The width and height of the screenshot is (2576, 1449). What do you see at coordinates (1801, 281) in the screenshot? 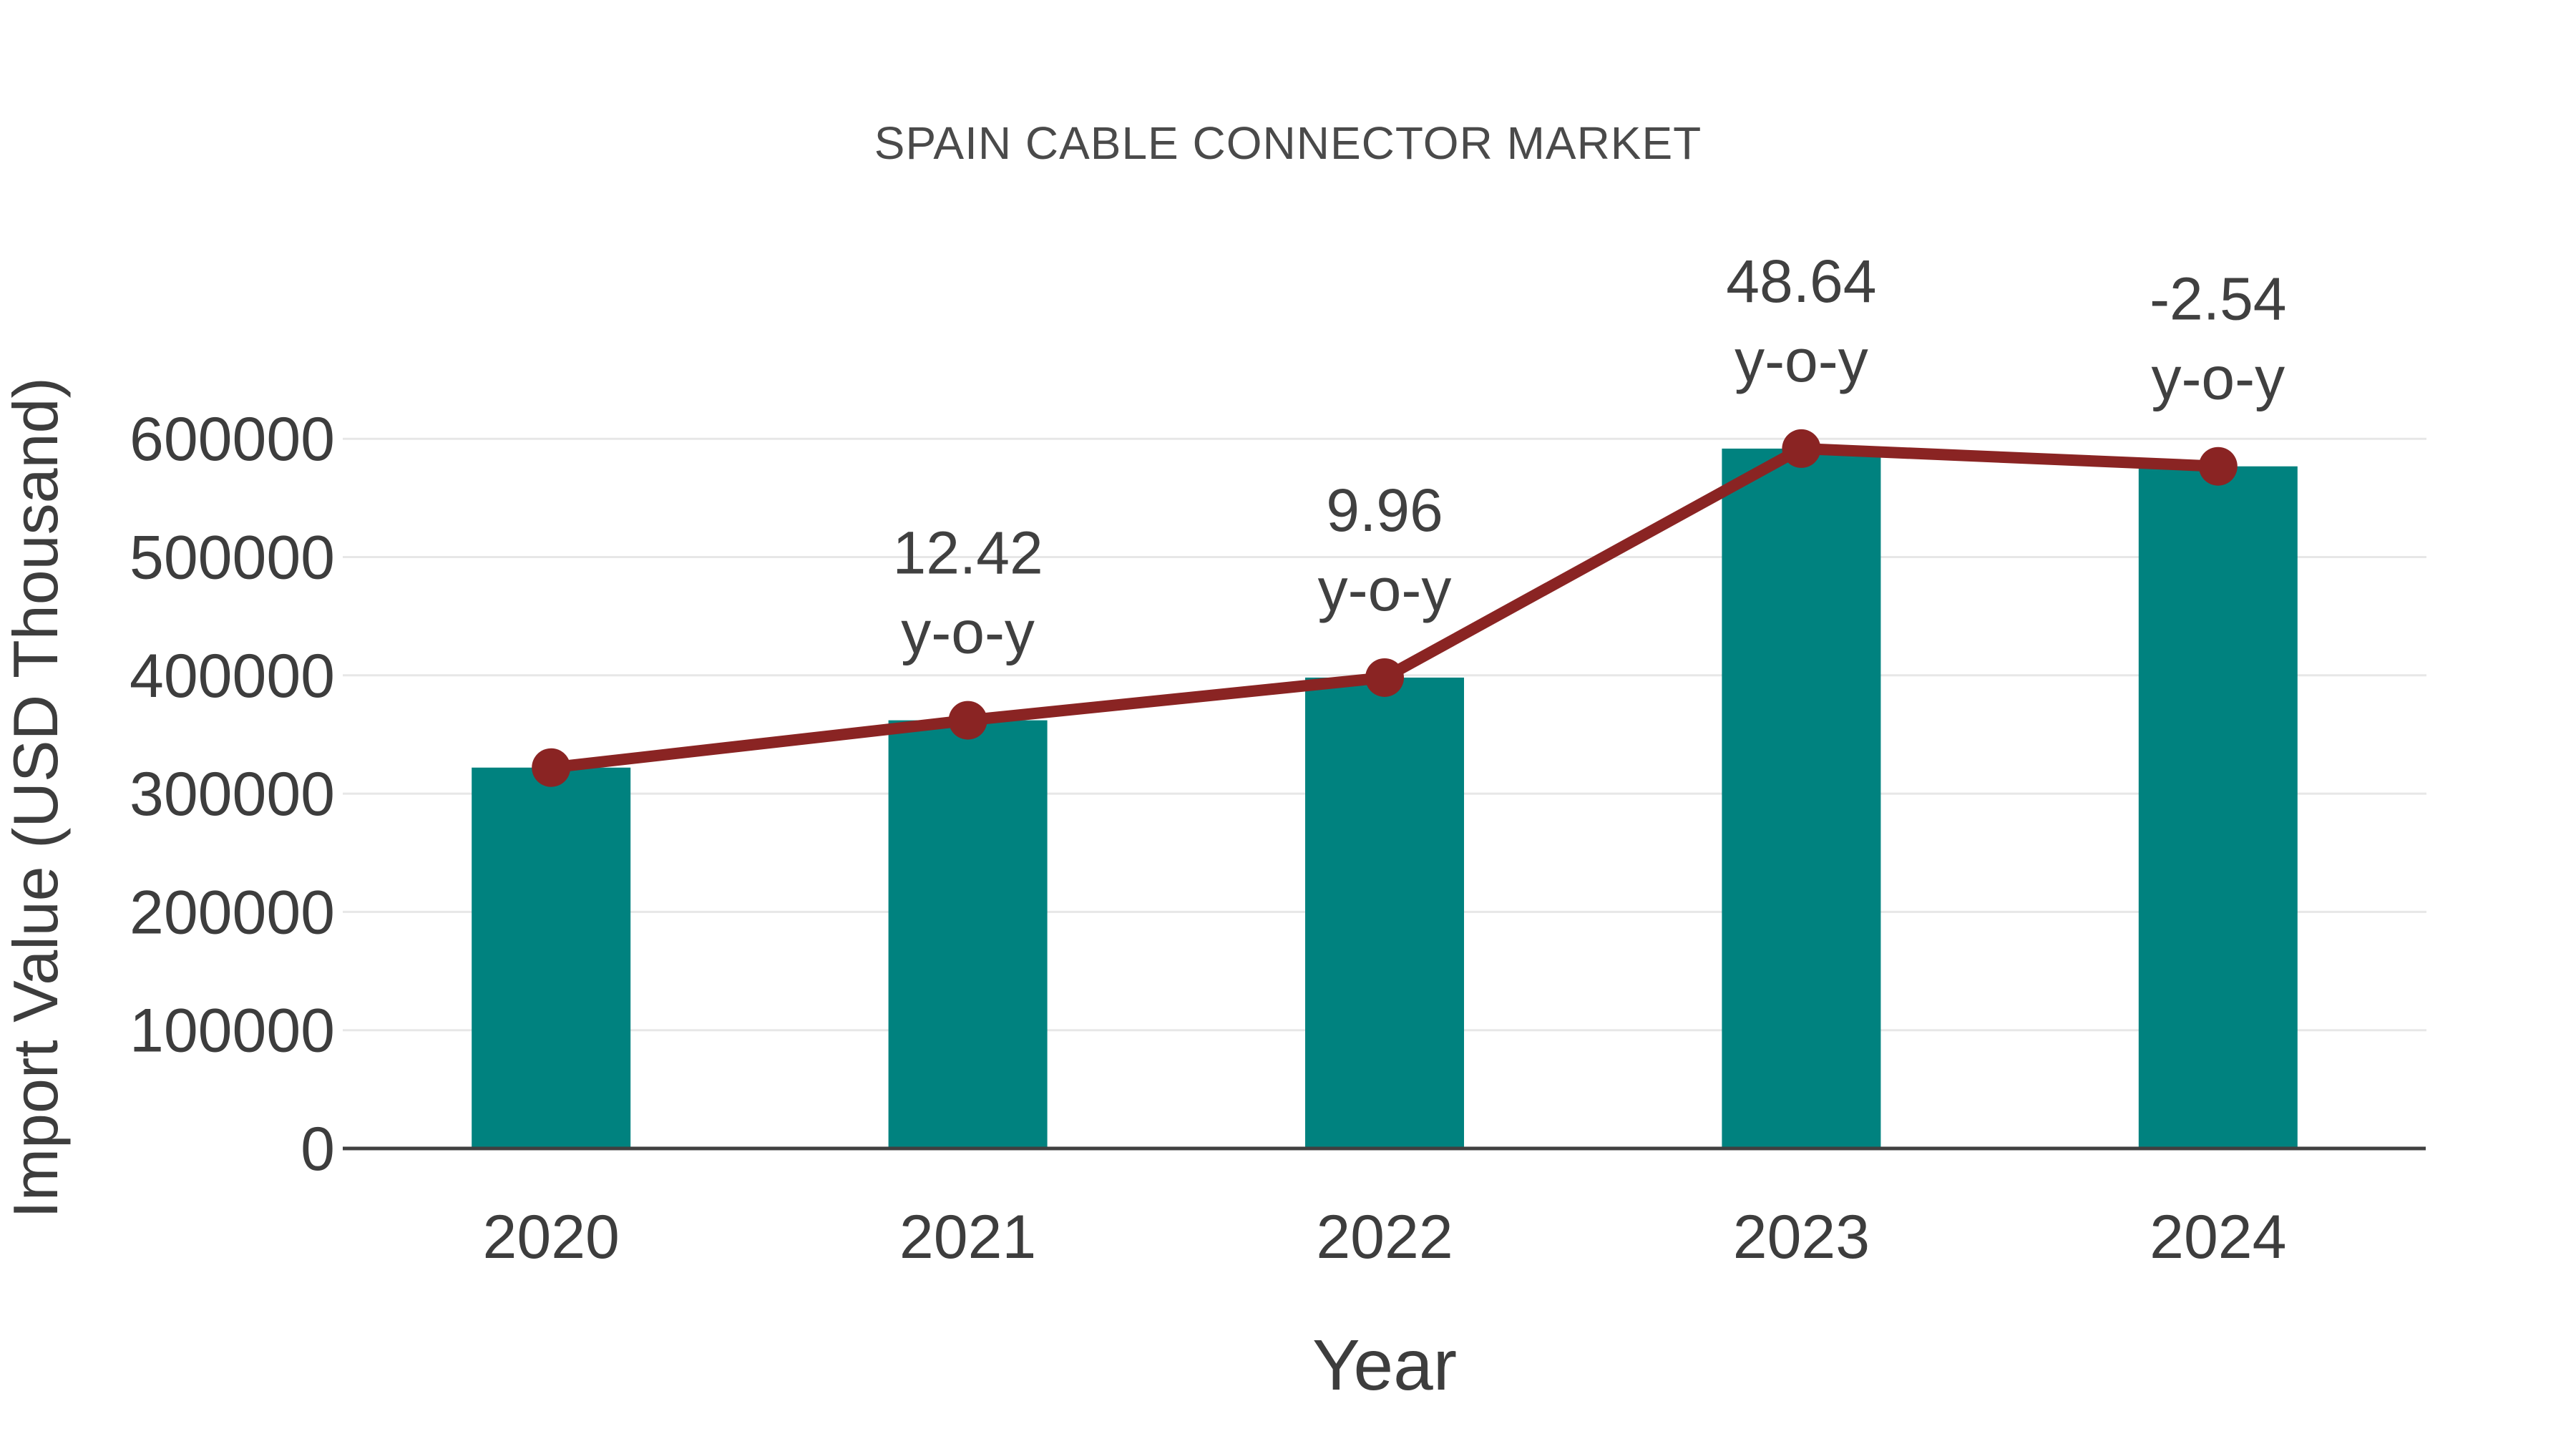
I see `annotation-value-2023: 48.64` at bounding box center [1801, 281].